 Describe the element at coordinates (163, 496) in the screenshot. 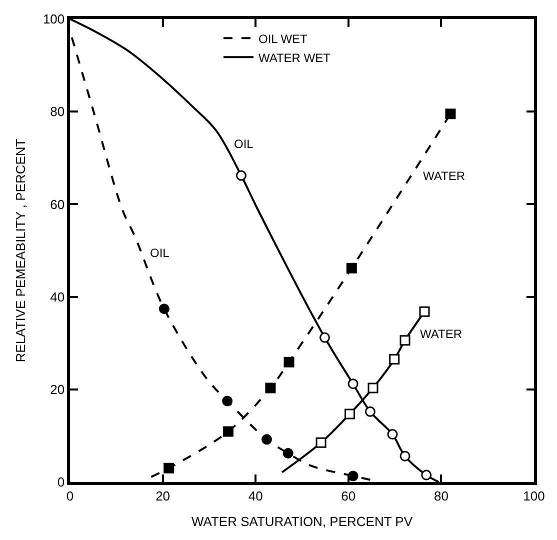

I see `x-tick-label: 20` at that location.